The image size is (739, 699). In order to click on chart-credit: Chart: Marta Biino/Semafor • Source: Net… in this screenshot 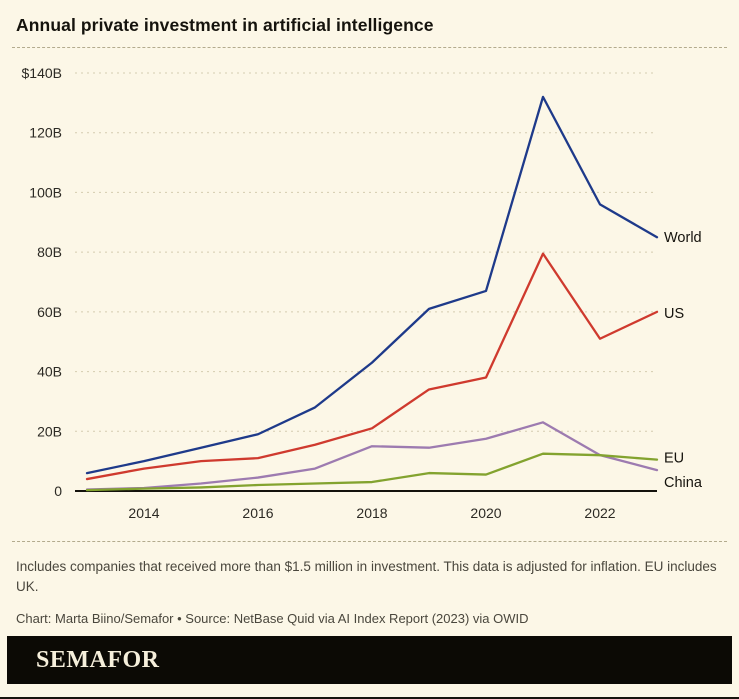, I will do `click(272, 618)`.